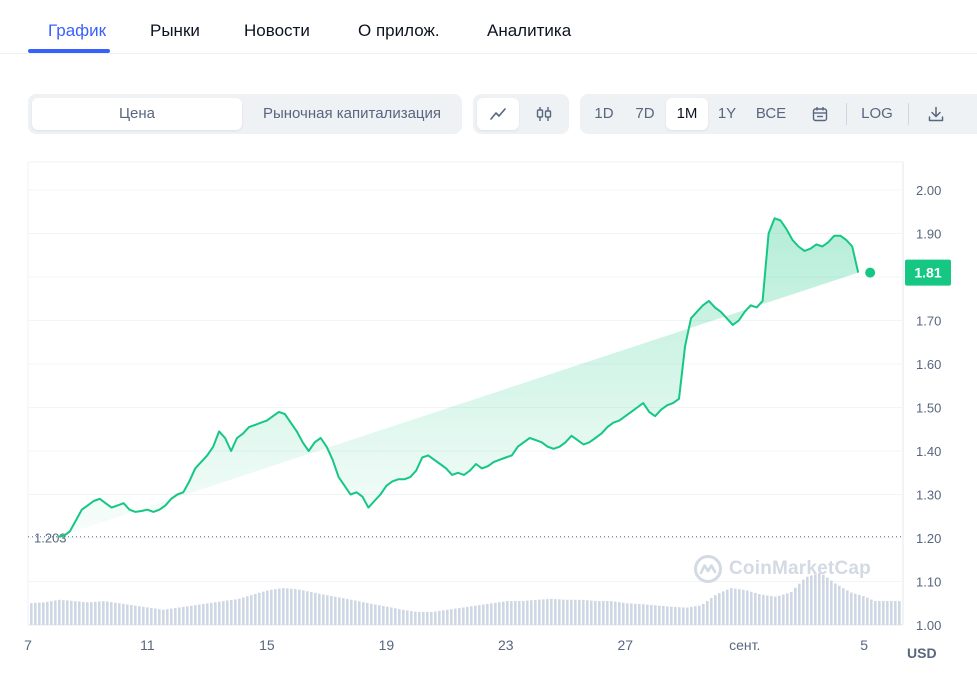 This screenshot has height=682, width=977. Describe the element at coordinates (77, 30) in the screenshot. I see `tab-chart: График` at that location.